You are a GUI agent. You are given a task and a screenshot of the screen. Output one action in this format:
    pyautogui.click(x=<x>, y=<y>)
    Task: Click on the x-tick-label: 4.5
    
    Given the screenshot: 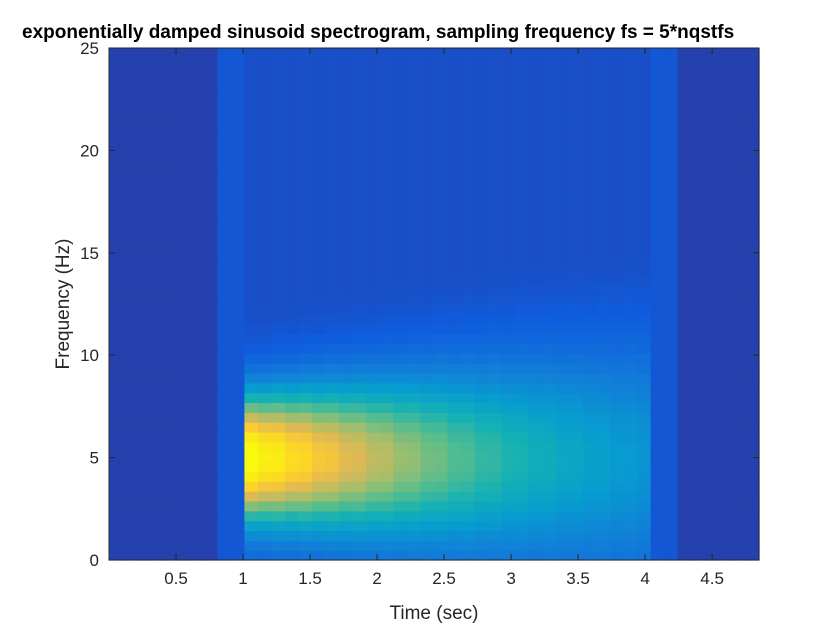 What is the action you would take?
    pyautogui.click(x=712, y=578)
    